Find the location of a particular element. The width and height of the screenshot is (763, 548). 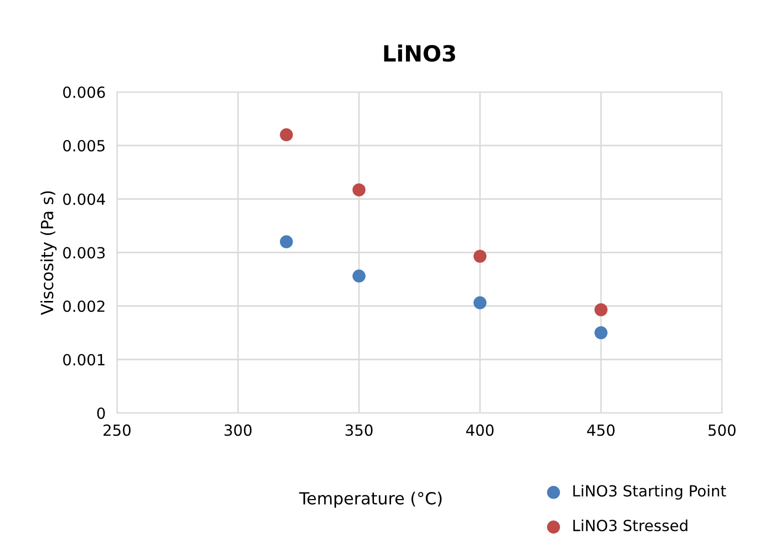

y-tick-label: 0.002 is located at coordinates (83, 306).